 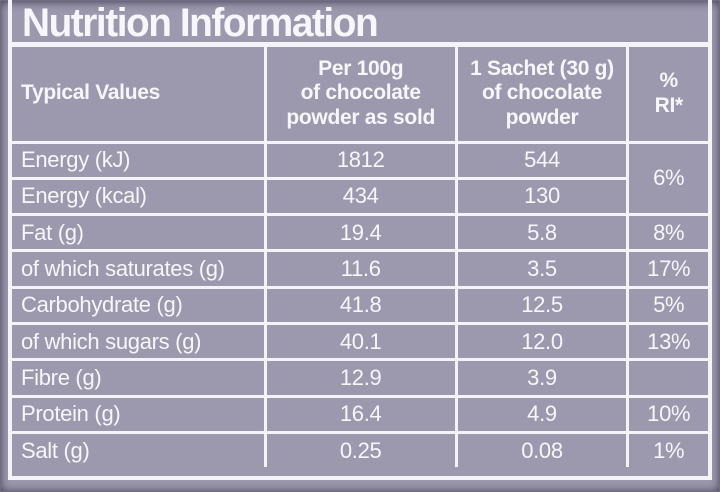 I want to click on value-per-sachet: 3.9, so click(x=542, y=378).